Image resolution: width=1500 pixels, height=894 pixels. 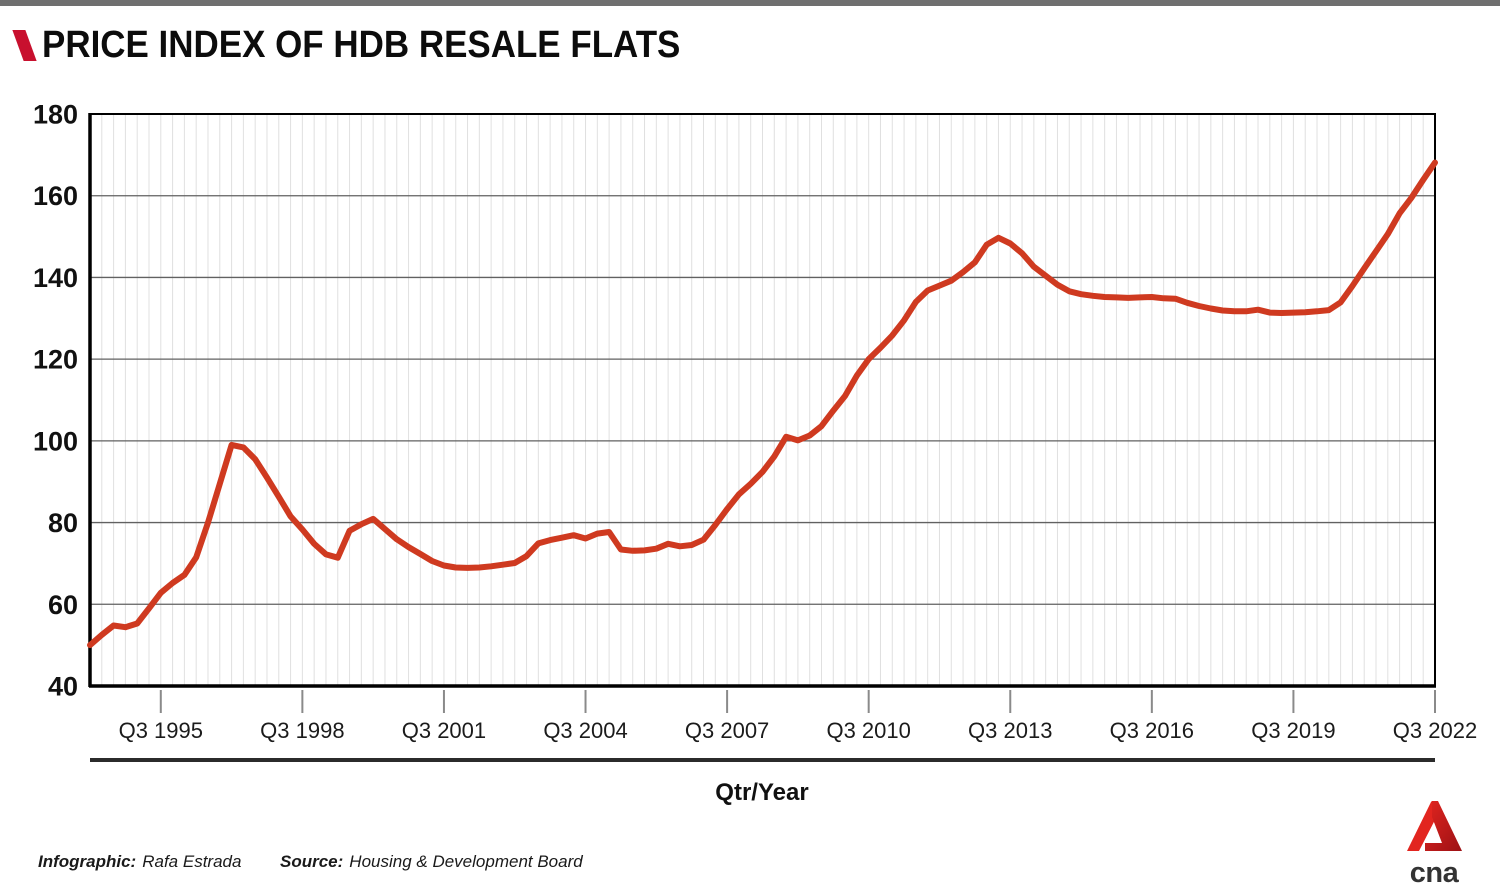 I want to click on cna-mark-left-leg, so click(x=1422, y=826).